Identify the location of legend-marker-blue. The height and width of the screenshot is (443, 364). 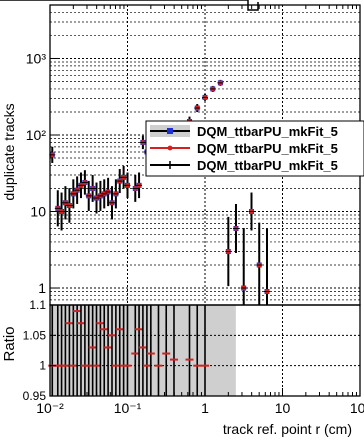
(170, 131).